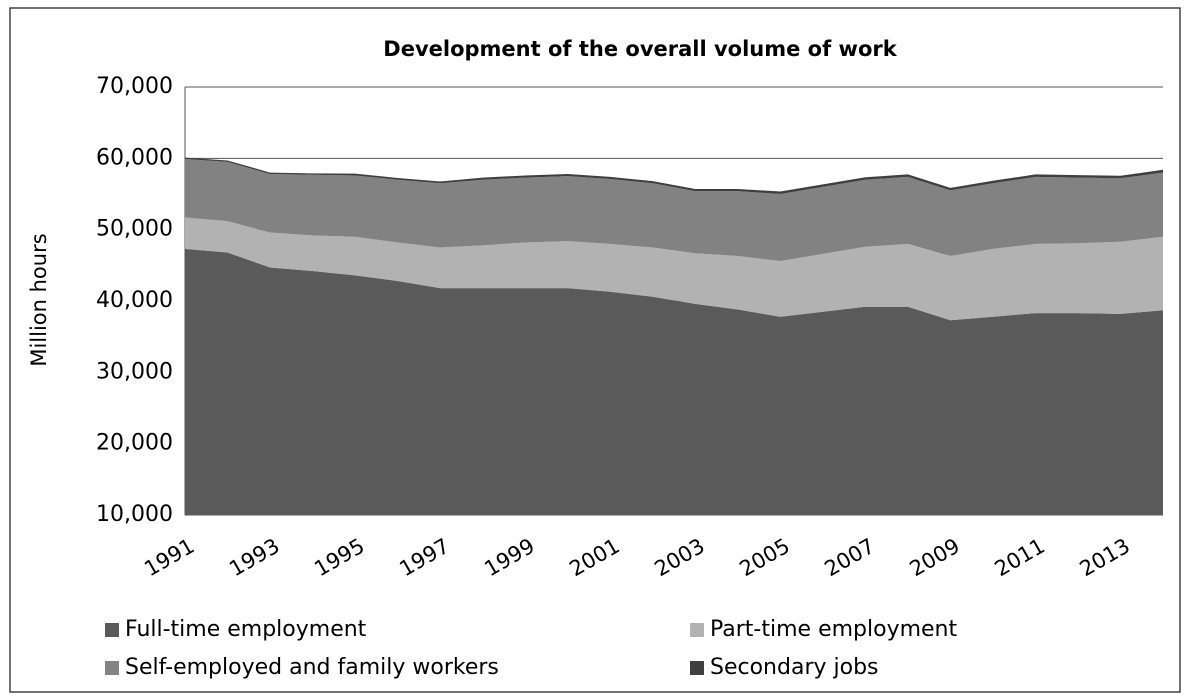  Describe the element at coordinates (134, 371) in the screenshot. I see `y-tick-label: 30,000` at that location.